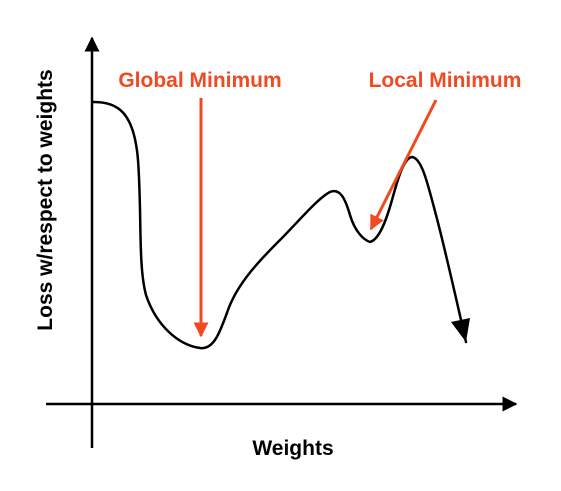 The width and height of the screenshot is (561, 491). Describe the element at coordinates (199, 80) in the screenshot. I see `global-minimum-label: Global Minimum` at that location.